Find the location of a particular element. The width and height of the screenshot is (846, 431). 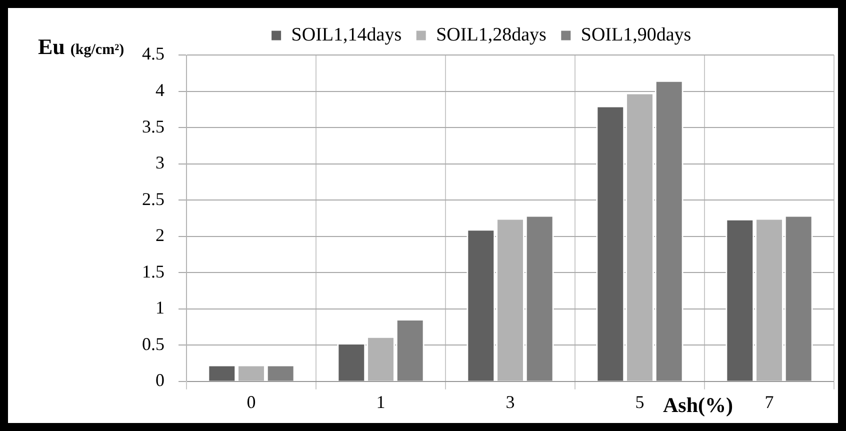

y-tick-label: 1.5 is located at coordinates (153, 271).